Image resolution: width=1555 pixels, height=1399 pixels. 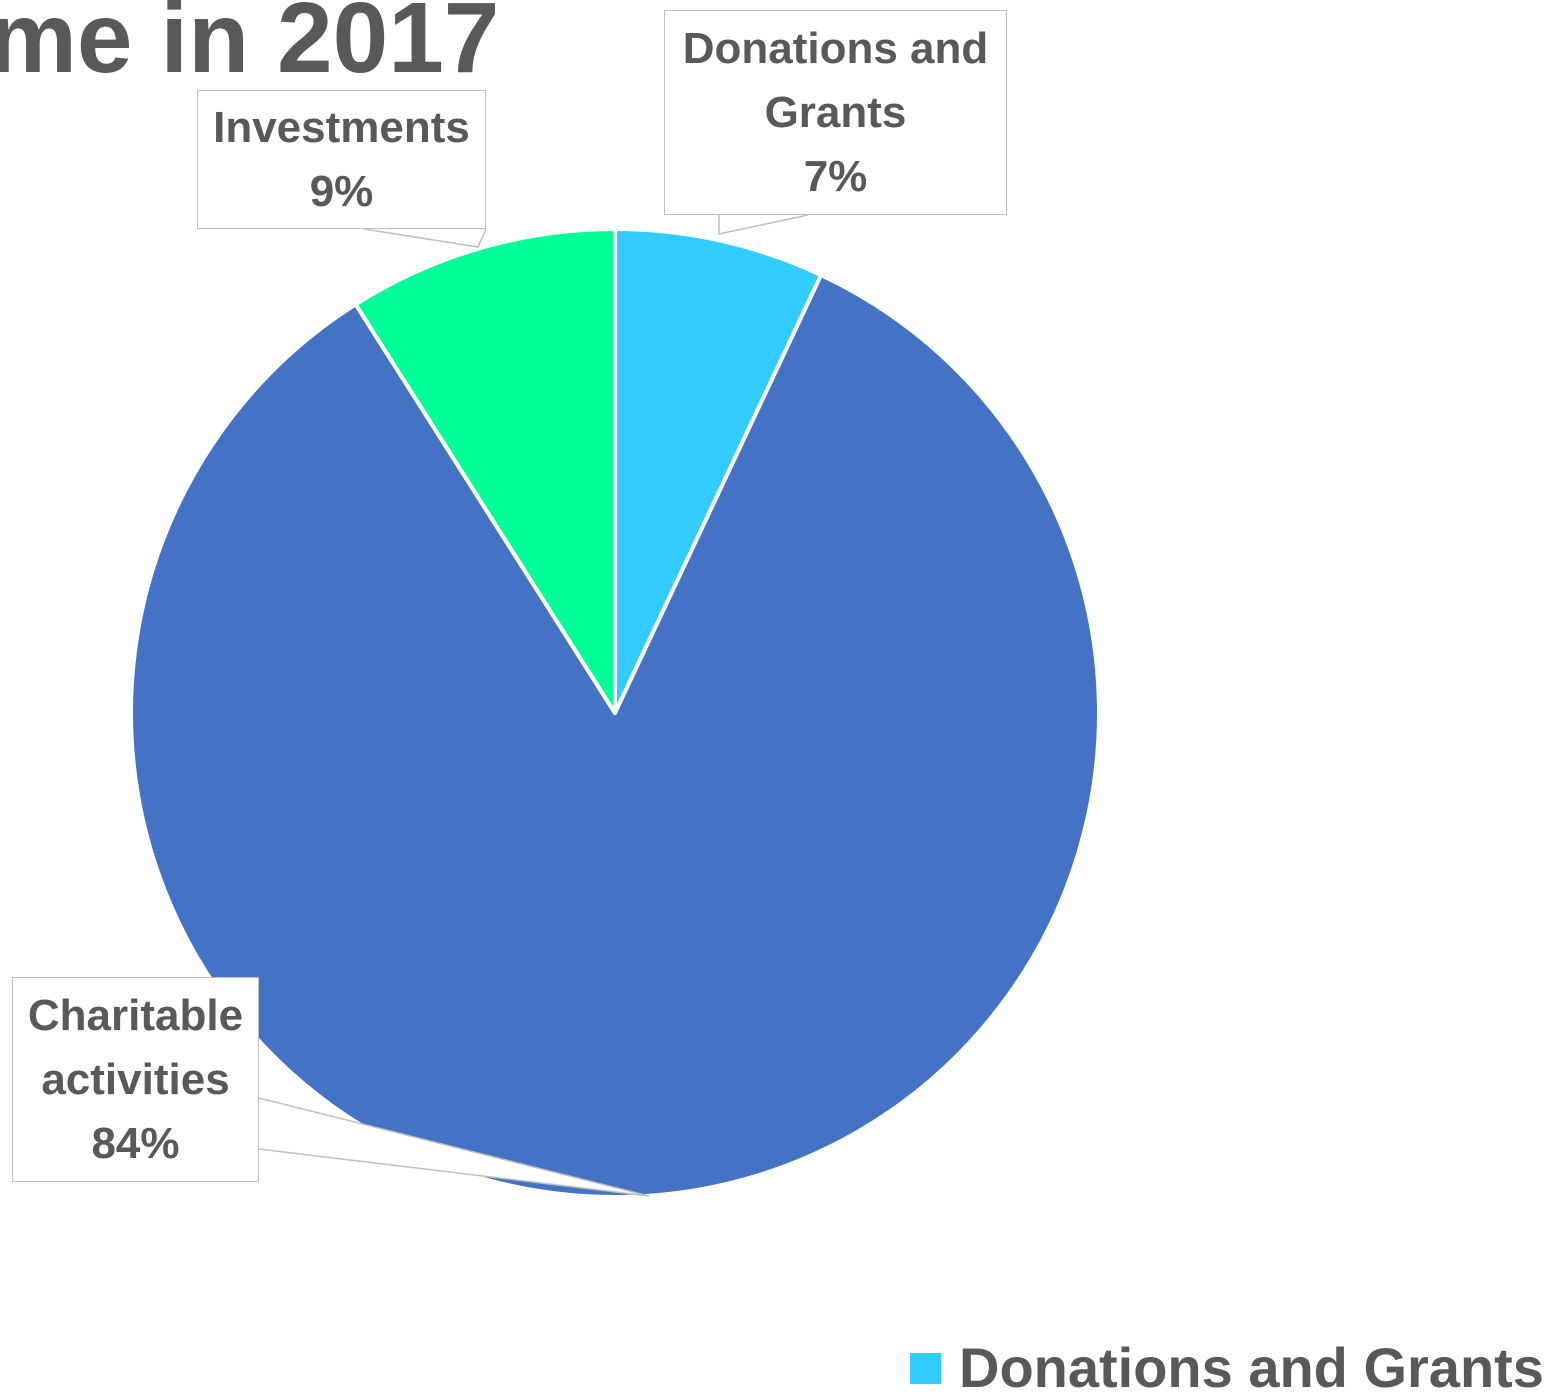 I want to click on chart-legend: Donations and Grants, so click(x=1227, y=1368).